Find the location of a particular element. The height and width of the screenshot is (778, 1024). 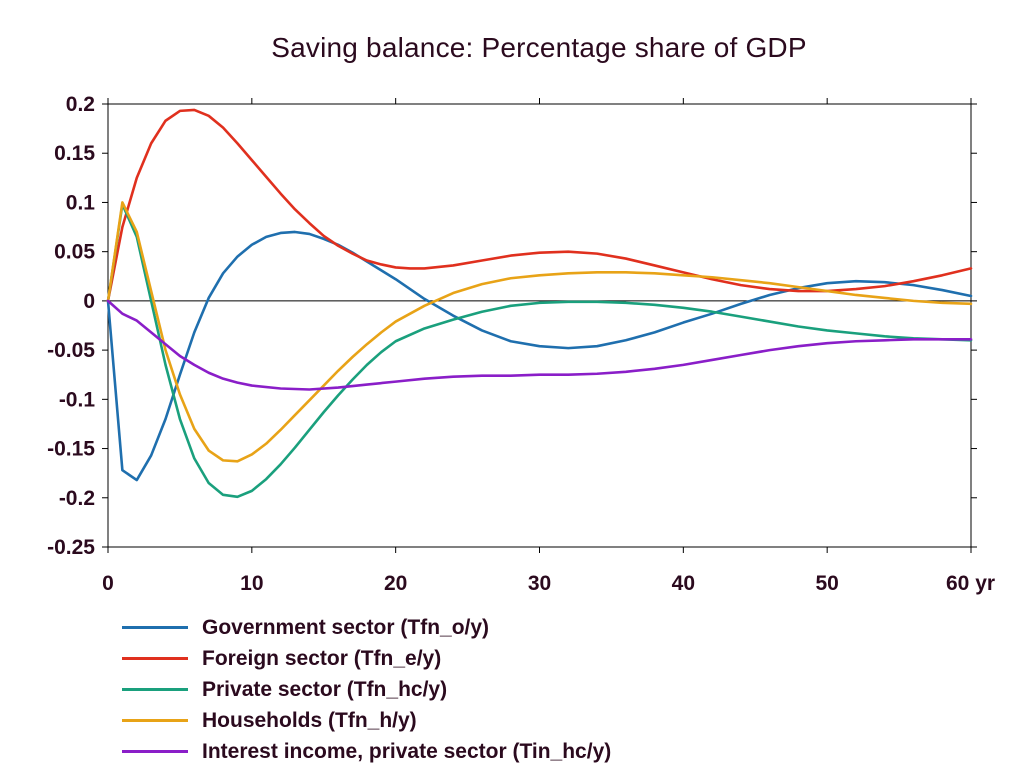

y-tick-label: -0.1 is located at coordinates (77, 399).